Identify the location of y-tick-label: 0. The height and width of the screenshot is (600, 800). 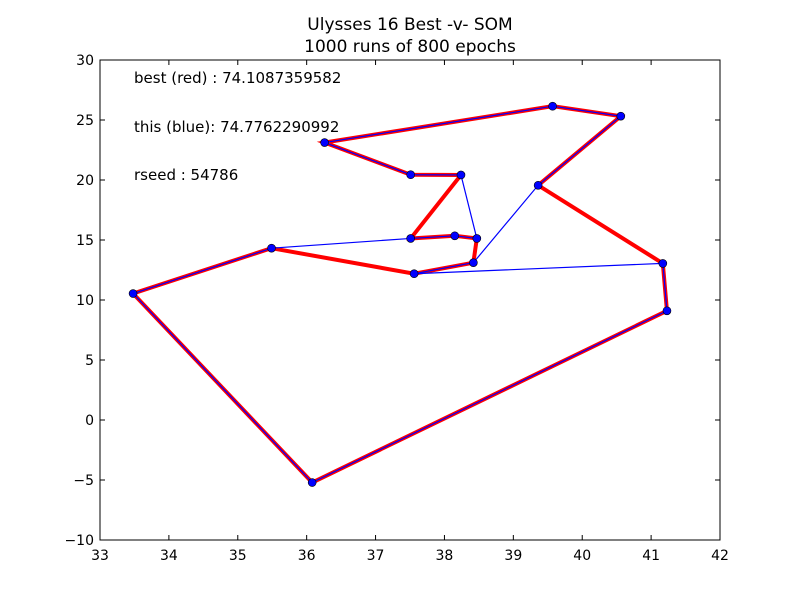
(89, 421).